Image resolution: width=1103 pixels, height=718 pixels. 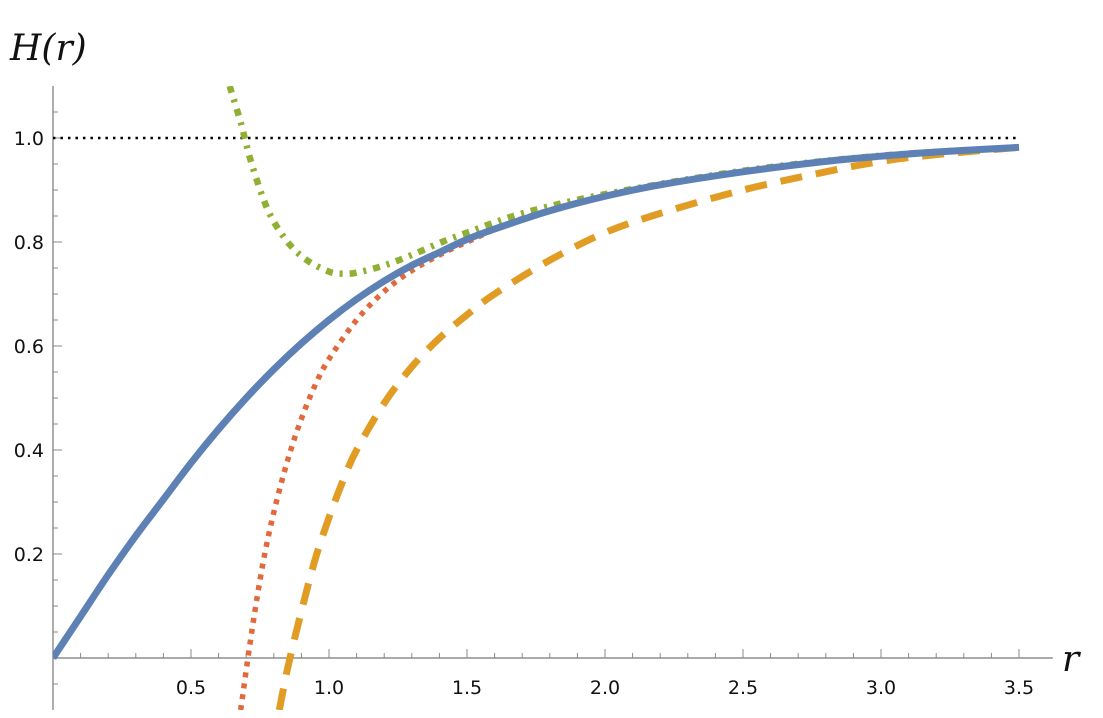 I want to click on x-tick-label: 2.0, so click(x=605, y=688).